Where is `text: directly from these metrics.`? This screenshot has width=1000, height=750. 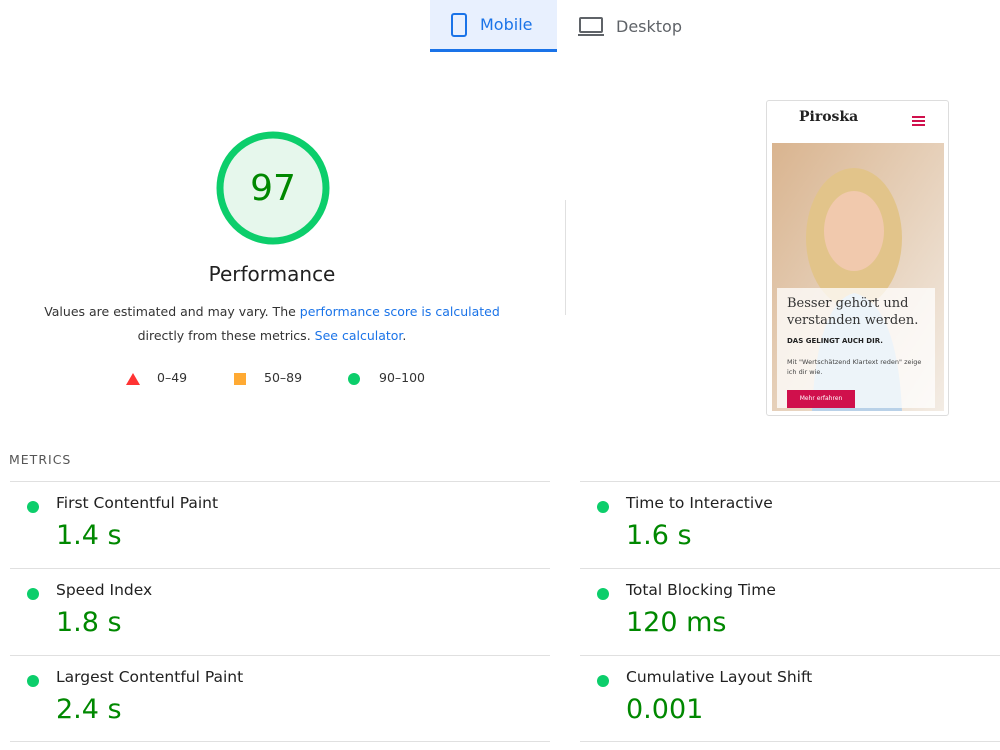 text: directly from these metrics. is located at coordinates (224, 335).